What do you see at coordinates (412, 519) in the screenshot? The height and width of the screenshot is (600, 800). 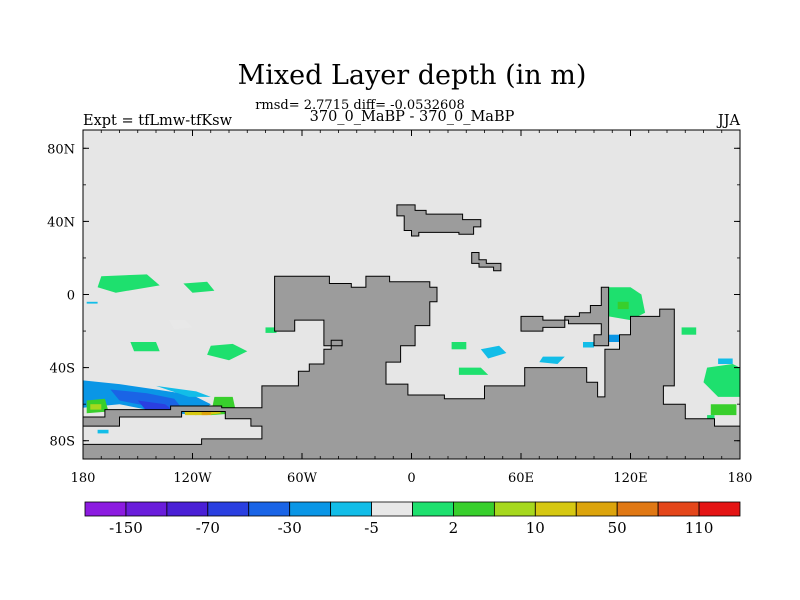 I see `colorbar: -150 -70 -30 -5 2 10 50 110` at bounding box center [412, 519].